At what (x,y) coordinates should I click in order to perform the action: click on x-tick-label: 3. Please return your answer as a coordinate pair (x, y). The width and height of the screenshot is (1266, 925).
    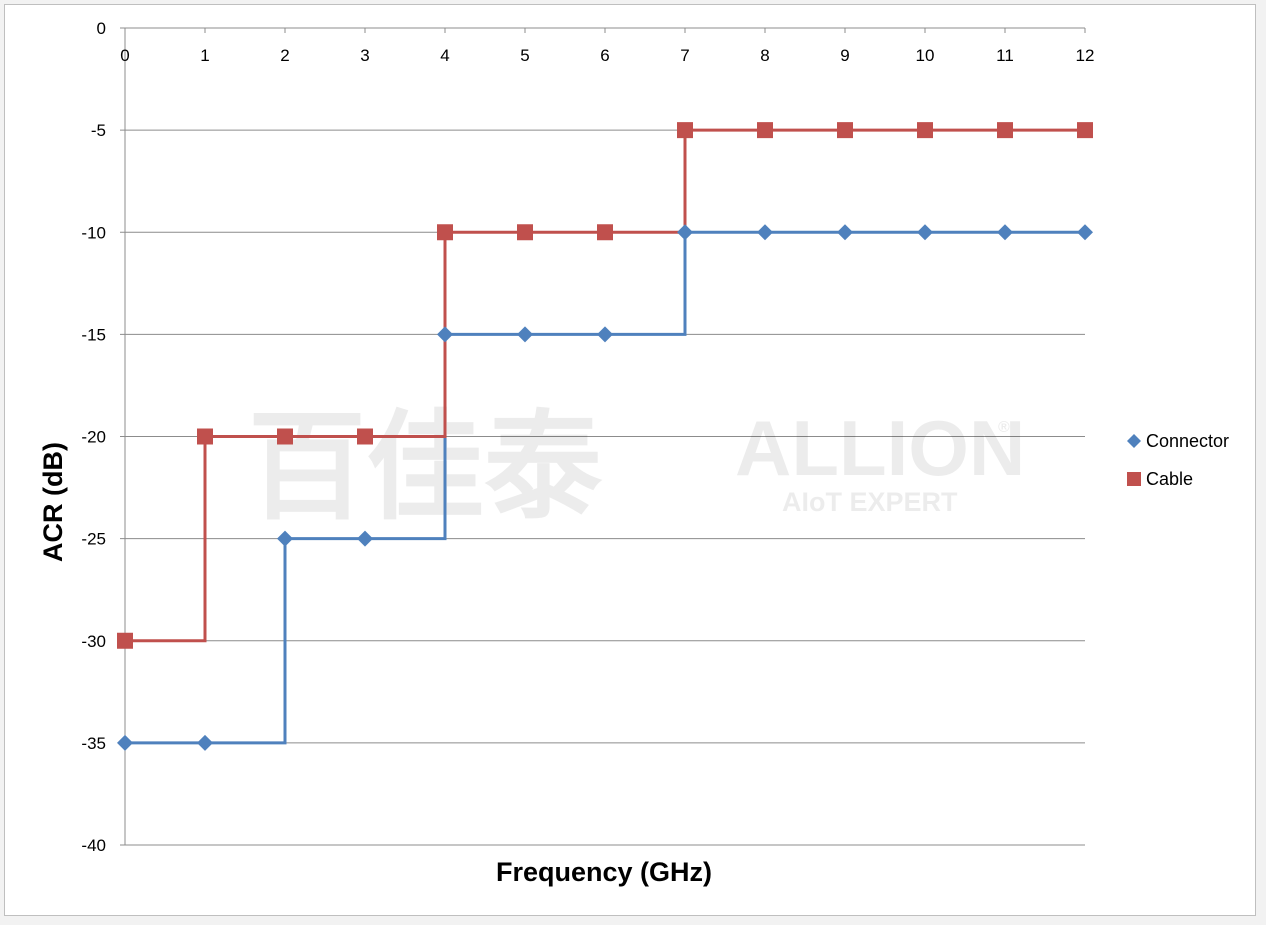
    Looking at the image, I should click on (364, 55).